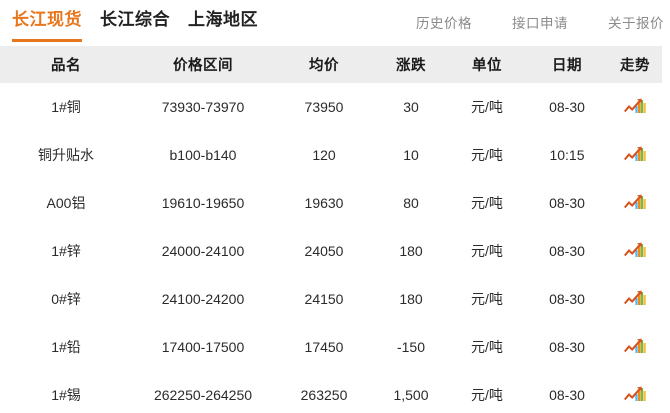  What do you see at coordinates (324, 107) in the screenshot?
I see `average-price: 73950` at bounding box center [324, 107].